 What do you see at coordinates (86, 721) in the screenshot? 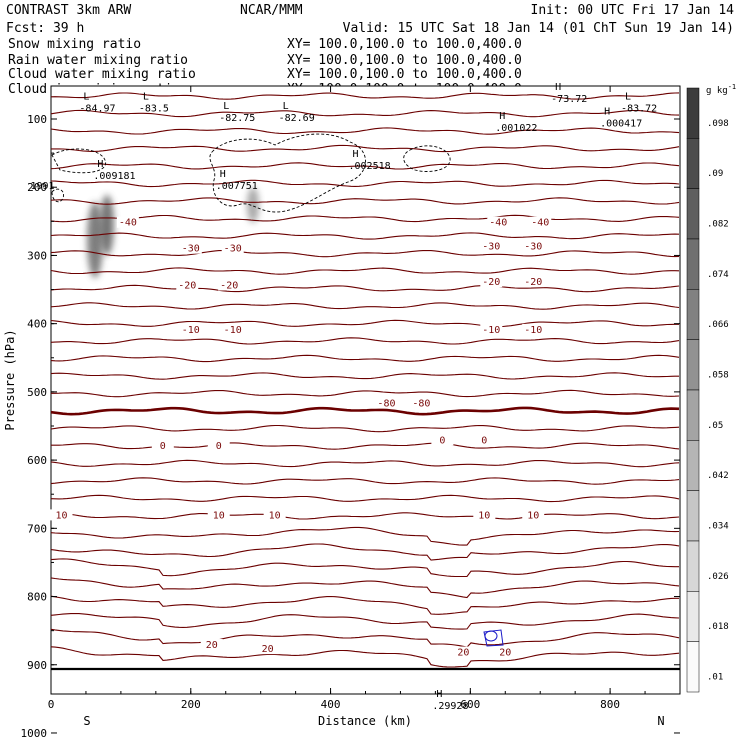
I see `x-end-label-left: S` at bounding box center [86, 721].